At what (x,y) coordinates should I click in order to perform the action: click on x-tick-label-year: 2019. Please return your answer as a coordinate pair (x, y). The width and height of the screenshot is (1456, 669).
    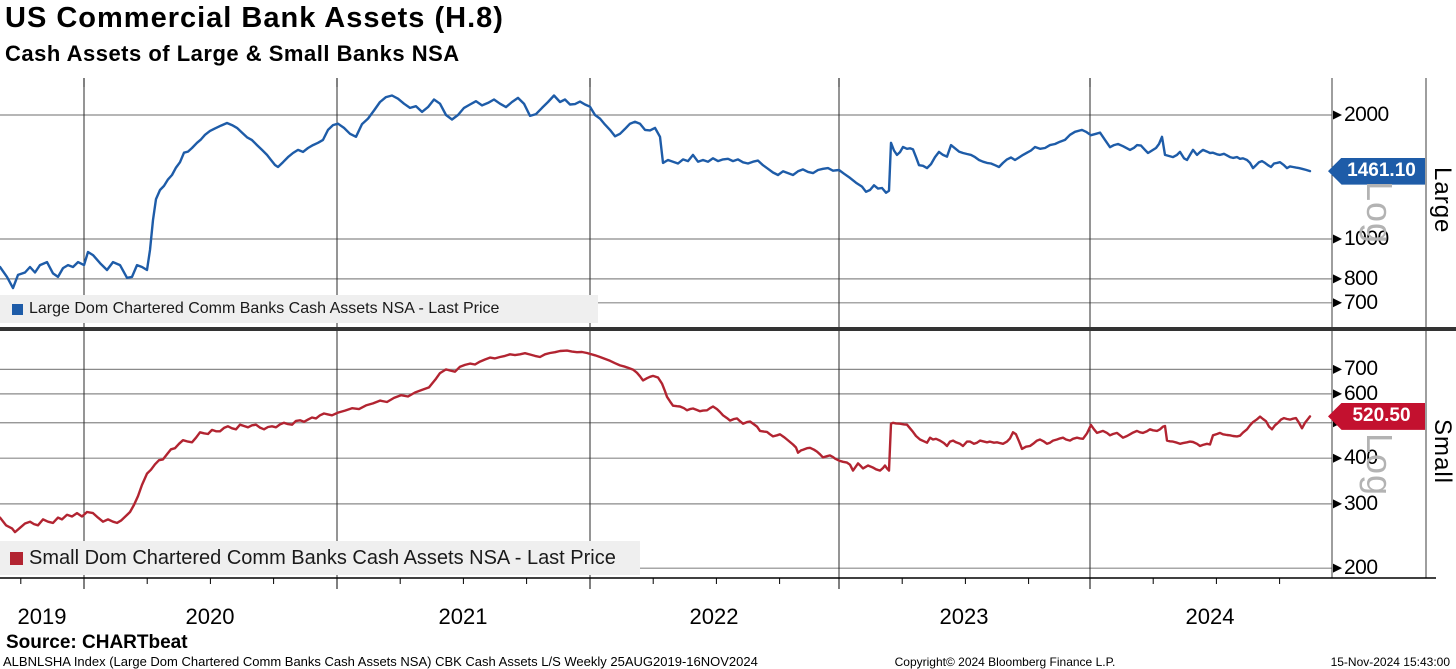
    Looking at the image, I should click on (42, 616).